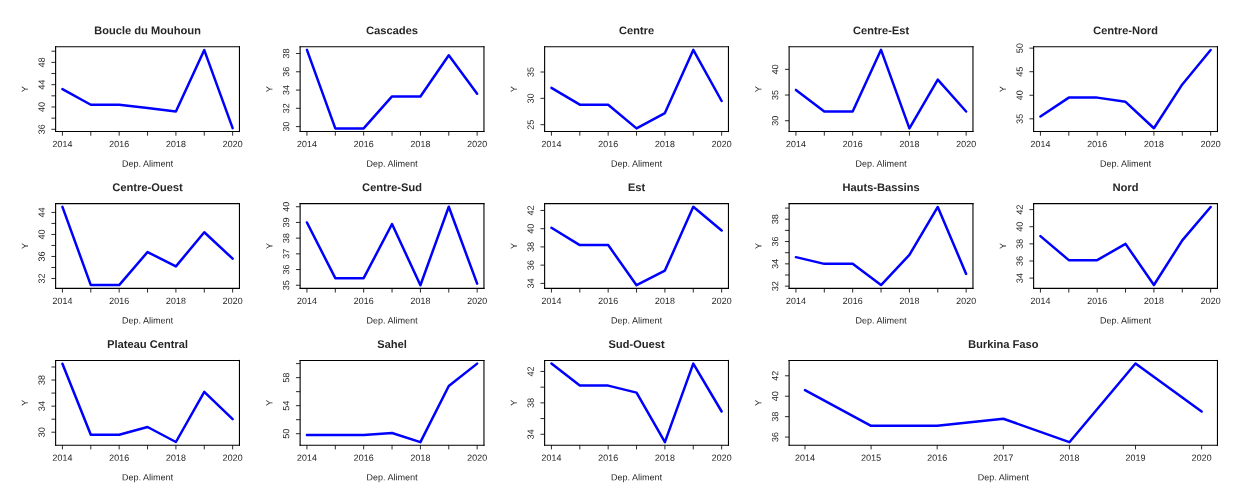 The image size is (1236, 492). Describe the element at coordinates (392, 30) in the screenshot. I see `chart-title: Cascades` at that location.